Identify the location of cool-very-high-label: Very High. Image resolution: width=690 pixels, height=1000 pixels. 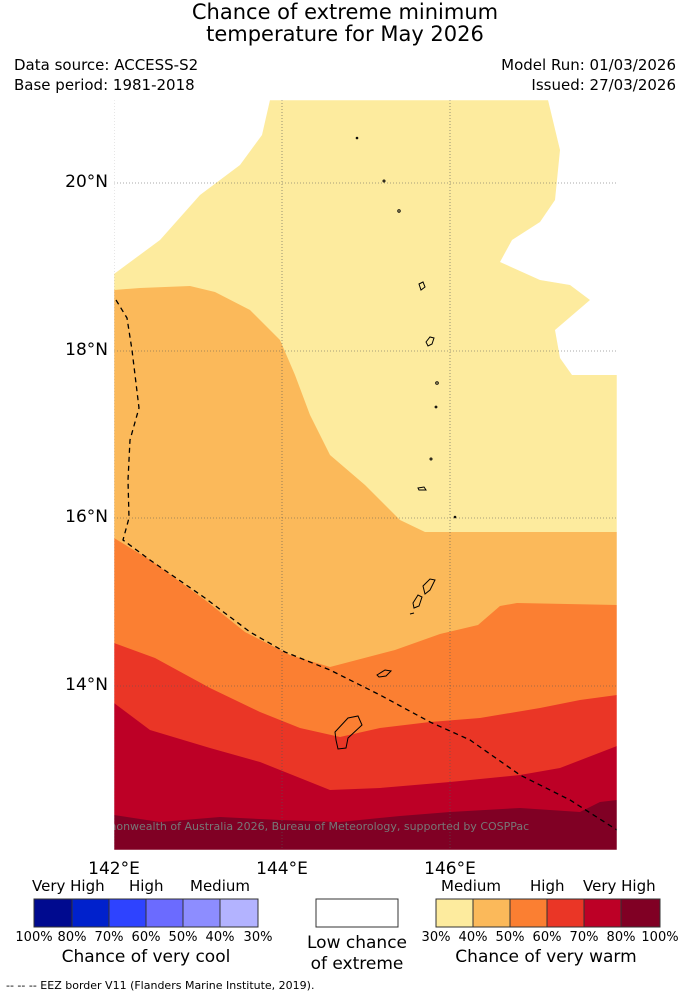
(68, 886).